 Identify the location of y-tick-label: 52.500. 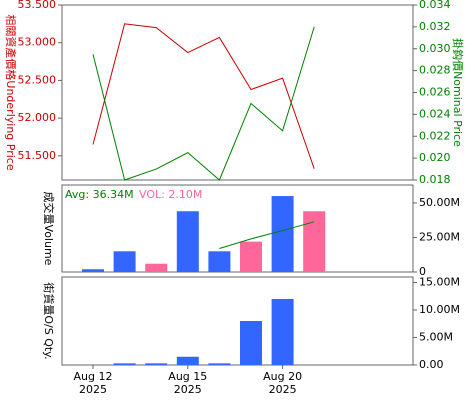
(37, 79).